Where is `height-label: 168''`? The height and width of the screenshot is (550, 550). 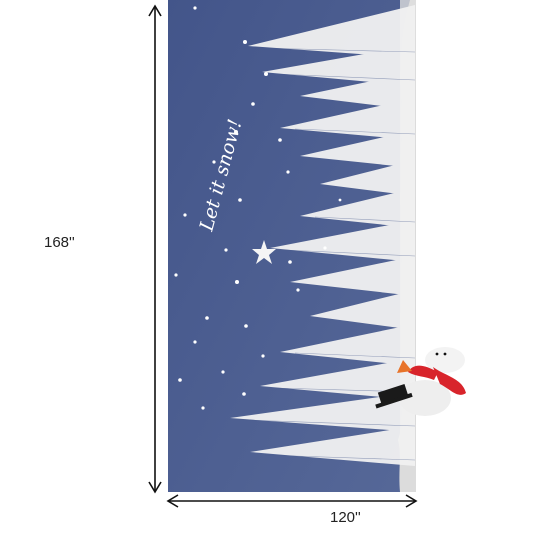 height-label: 168'' is located at coordinates (59, 242).